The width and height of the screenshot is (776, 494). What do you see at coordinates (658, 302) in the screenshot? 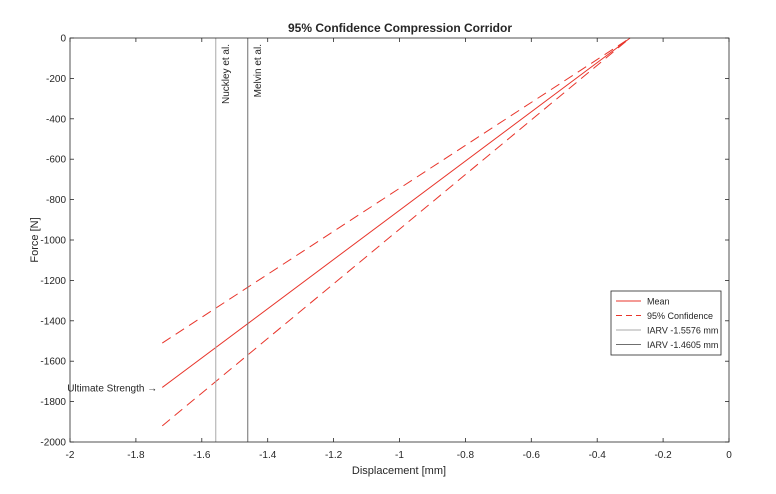
I see `legend-label: Mean` at bounding box center [658, 302].